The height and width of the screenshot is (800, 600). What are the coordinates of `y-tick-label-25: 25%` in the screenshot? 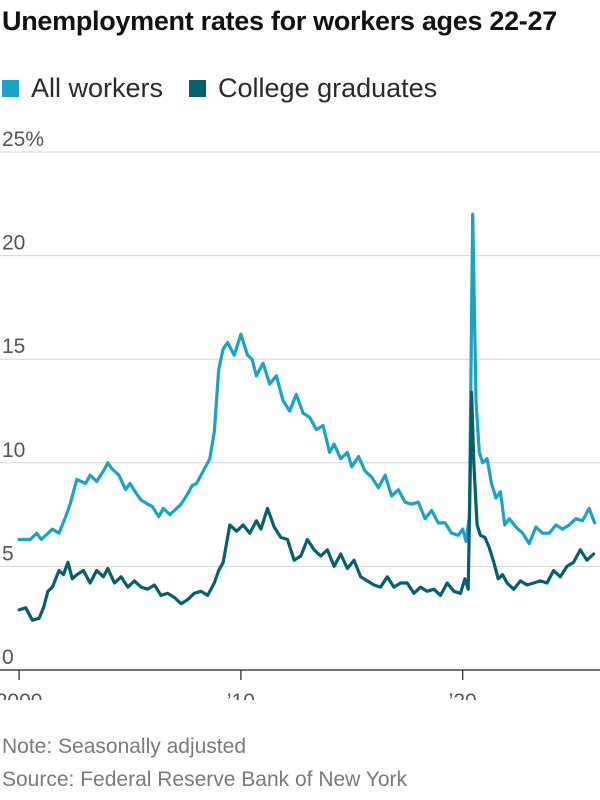 It's located at (23, 140).